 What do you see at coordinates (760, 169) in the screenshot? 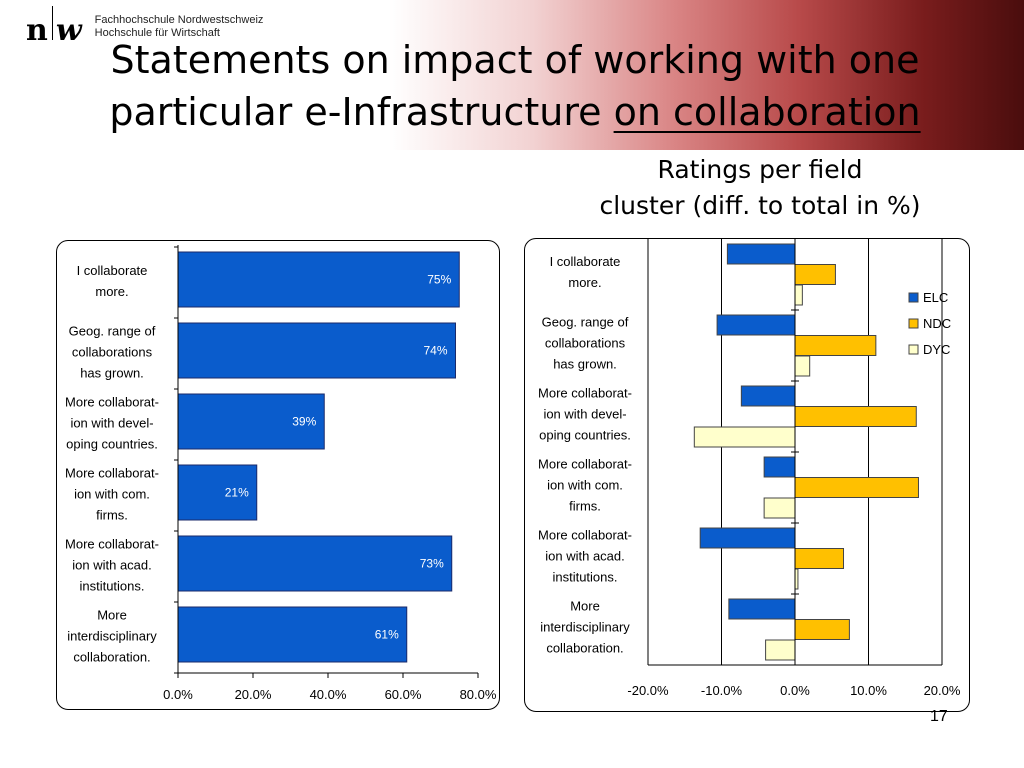
I see `subtitle-line-1: Ratings per field` at bounding box center [760, 169].